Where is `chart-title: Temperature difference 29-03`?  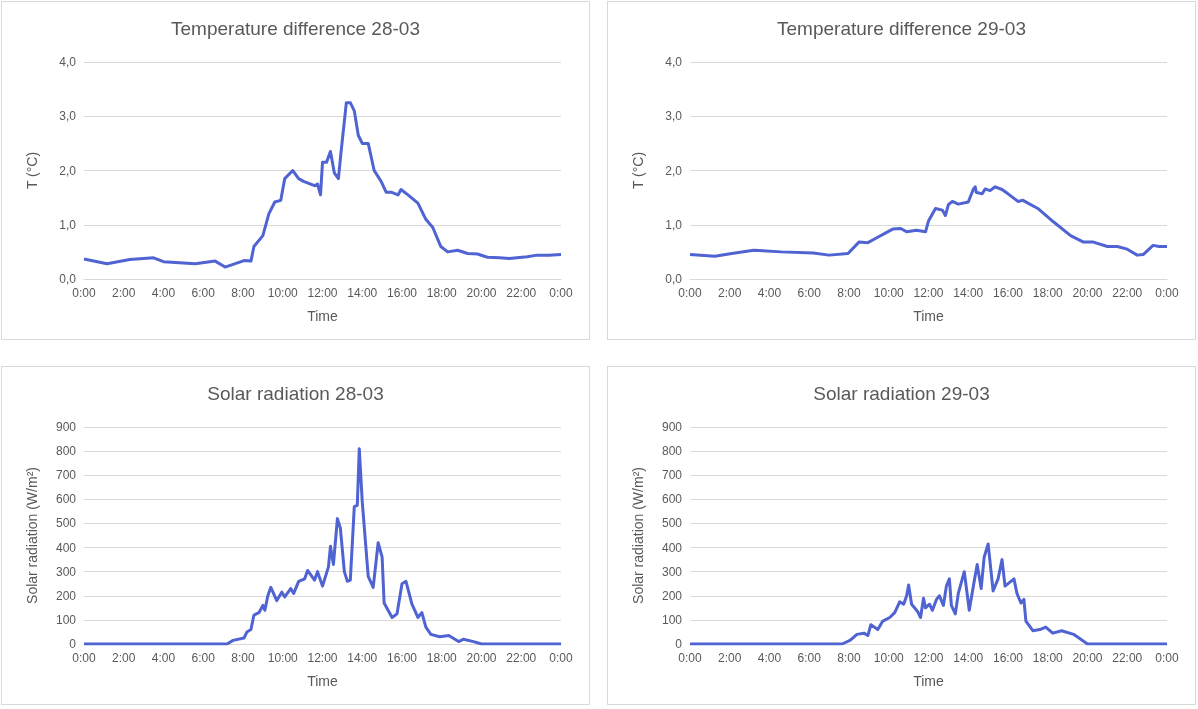
chart-title: Temperature difference 29-03 is located at coordinates (901, 28).